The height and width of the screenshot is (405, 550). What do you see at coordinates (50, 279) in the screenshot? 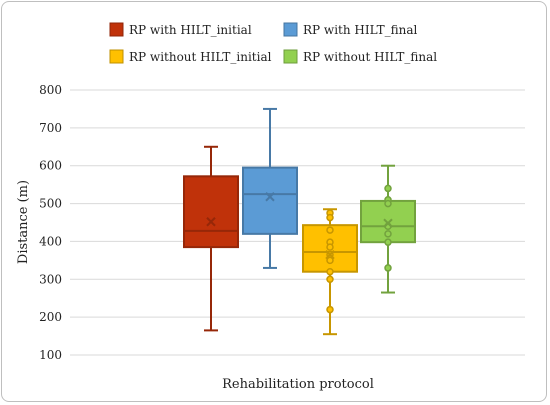
I see `y-tick-300: 300` at bounding box center [50, 279].